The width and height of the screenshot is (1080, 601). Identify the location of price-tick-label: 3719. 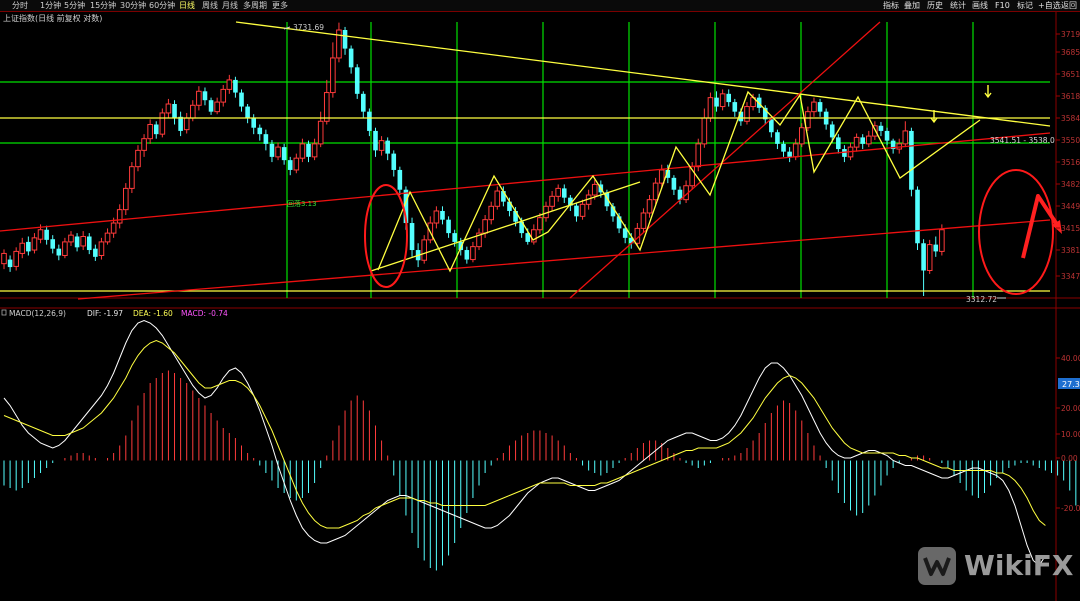
(1070, 34).